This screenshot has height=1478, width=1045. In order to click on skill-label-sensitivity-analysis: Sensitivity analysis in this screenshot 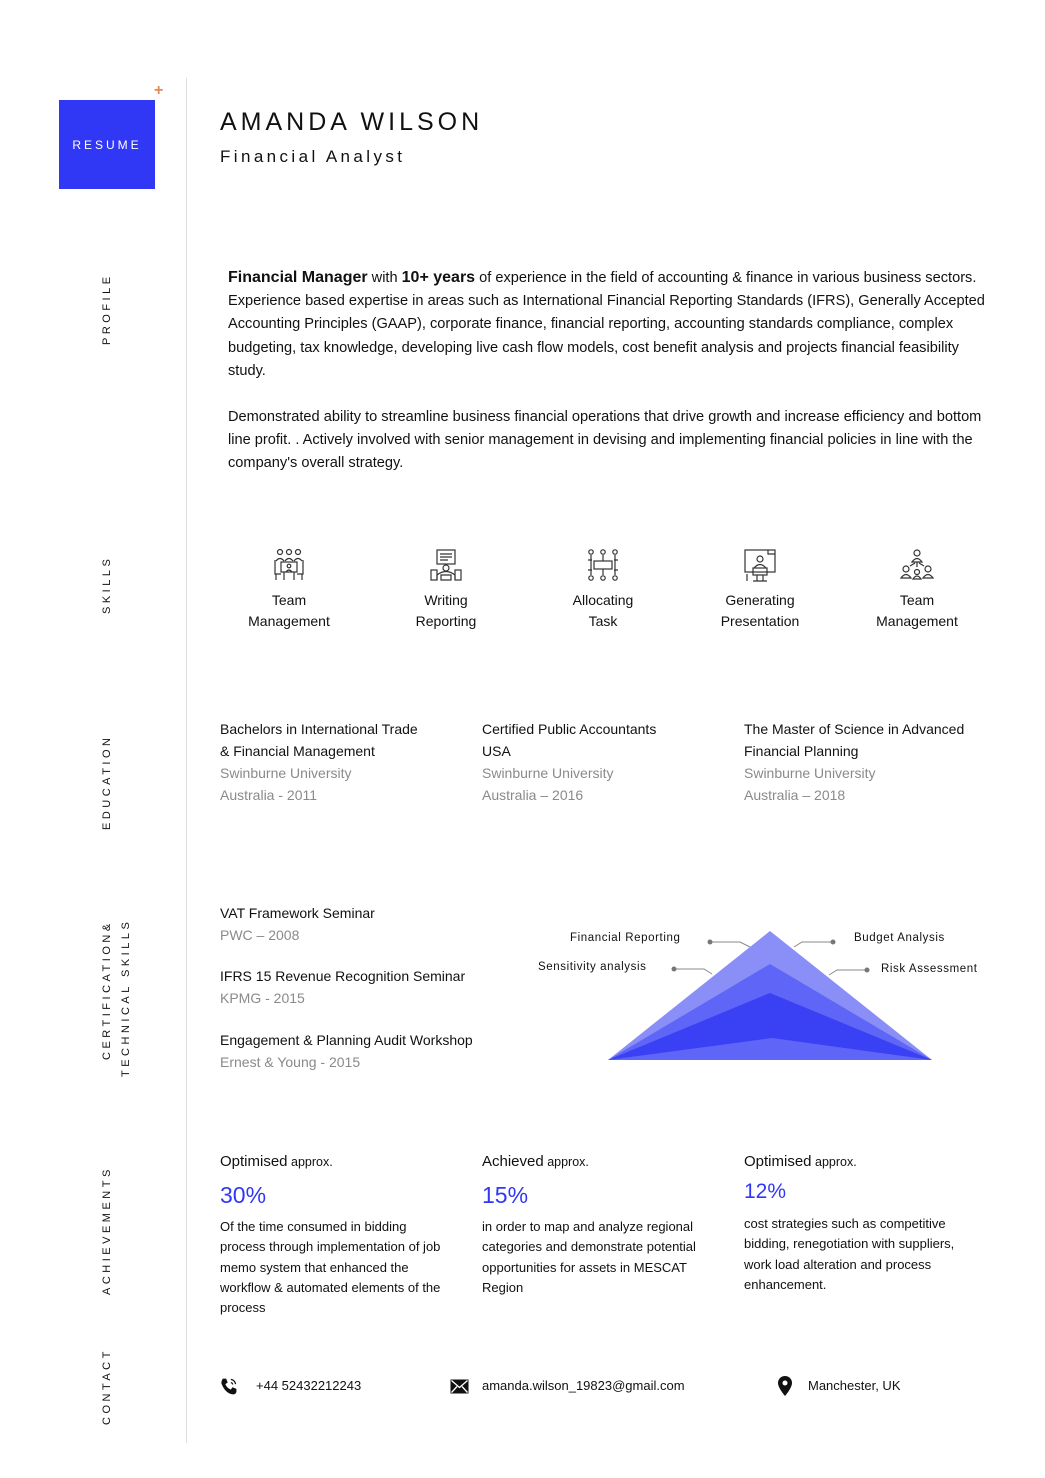, I will do `click(592, 967)`.